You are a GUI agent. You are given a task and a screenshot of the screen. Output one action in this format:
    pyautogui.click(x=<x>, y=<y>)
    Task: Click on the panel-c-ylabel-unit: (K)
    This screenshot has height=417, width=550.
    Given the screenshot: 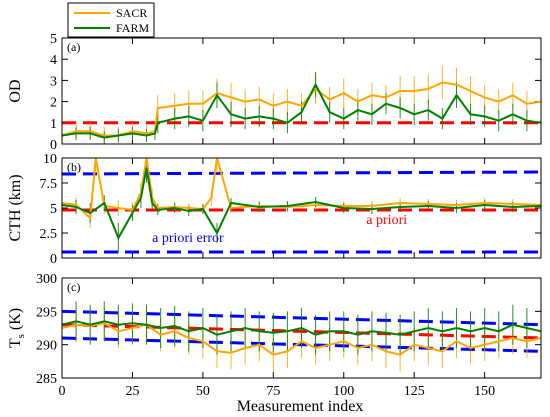 What is the action you would take?
    pyautogui.click(x=15, y=321)
    